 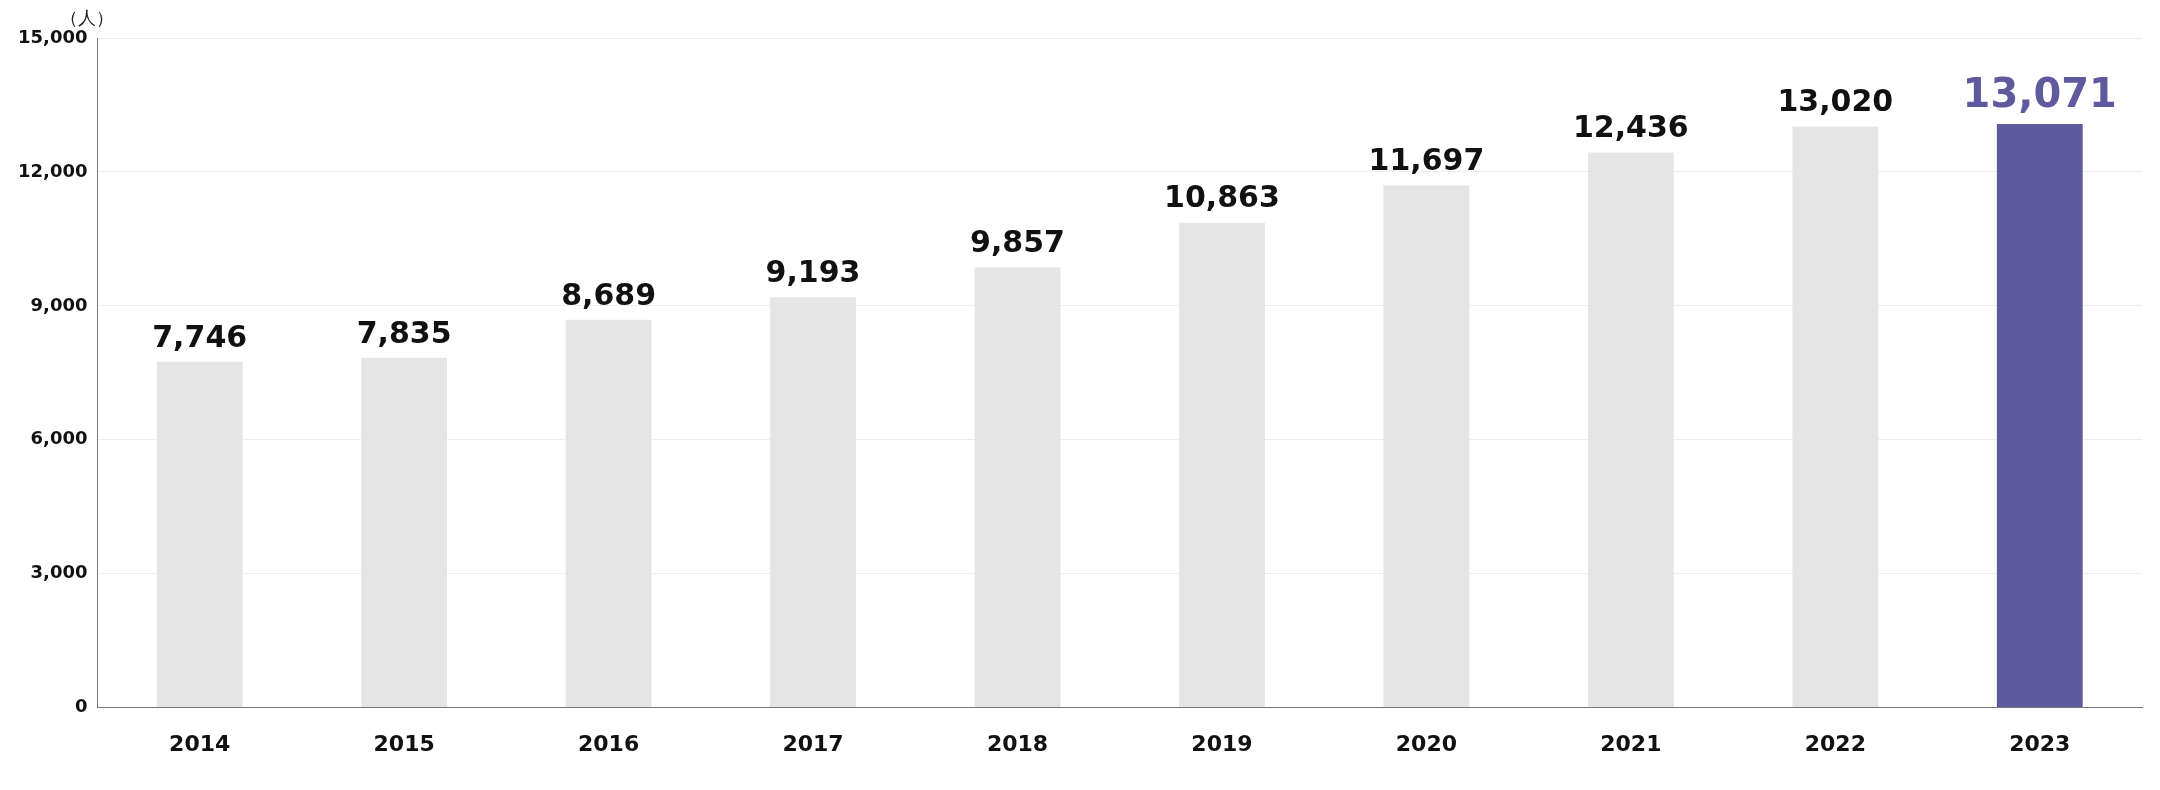 I want to click on x-tick-label: 2021, so click(x=1631, y=743).